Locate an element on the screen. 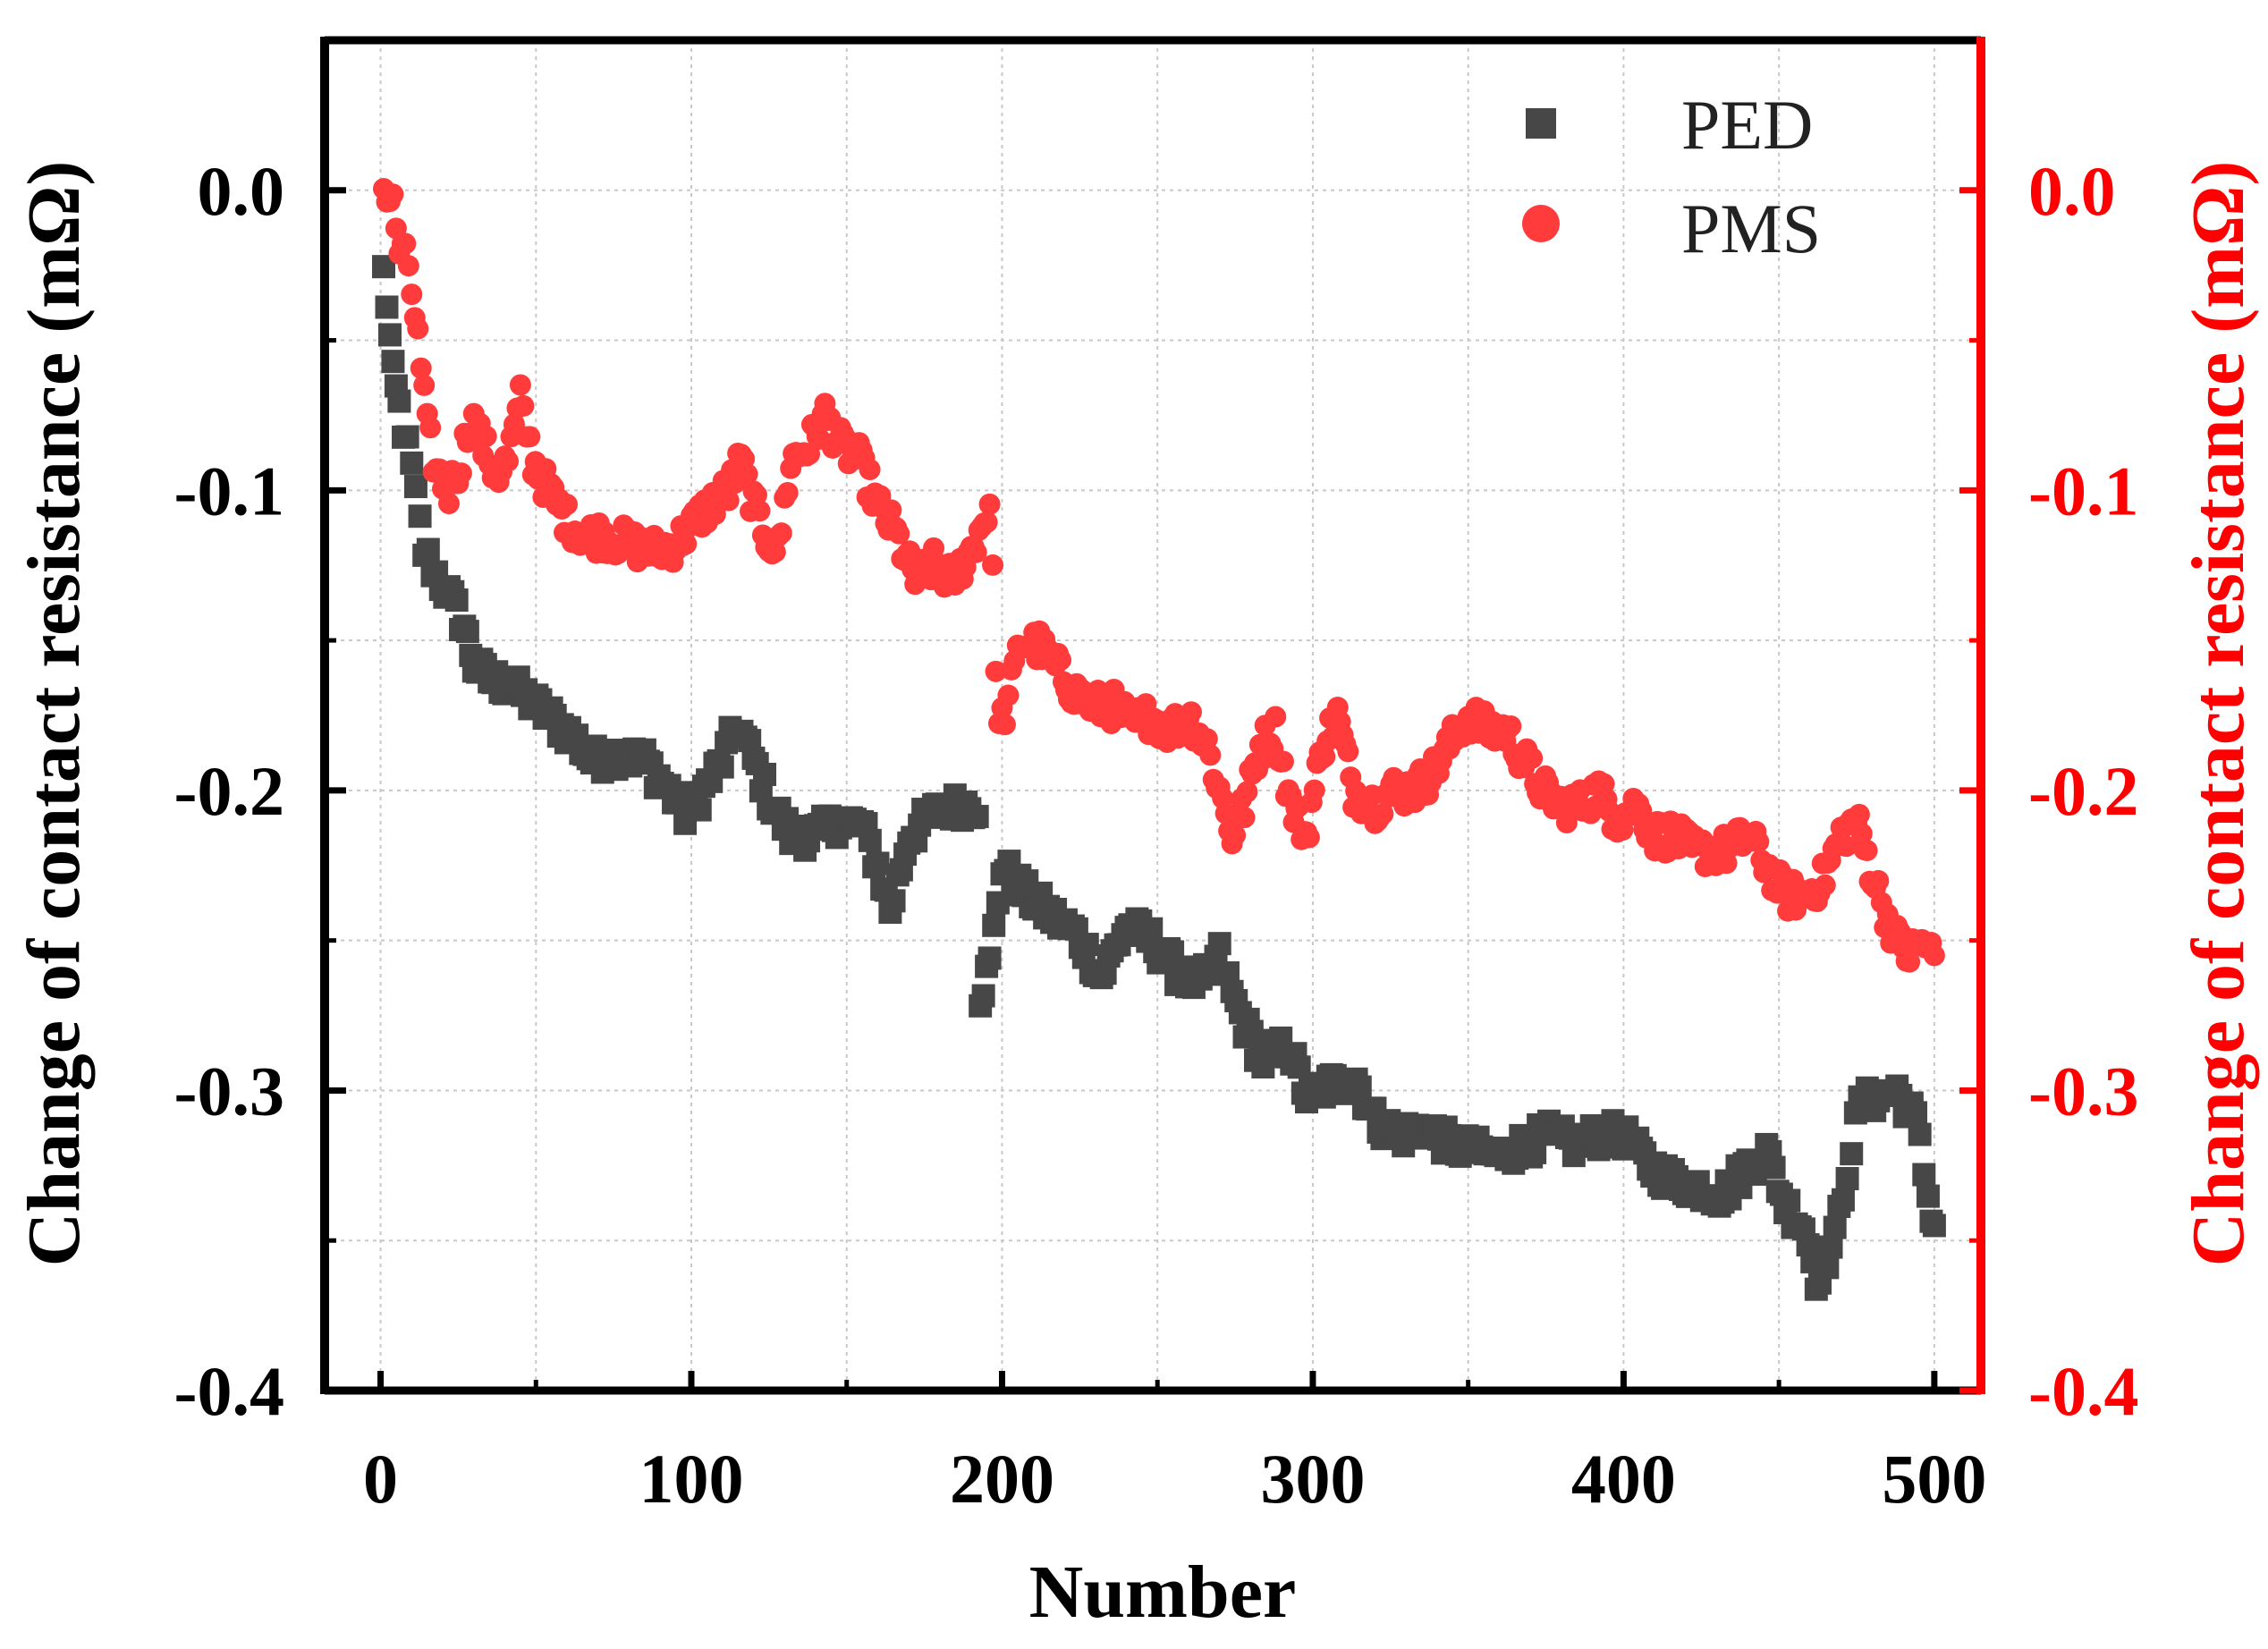  legend-marker-ped is located at coordinates (1541, 124).